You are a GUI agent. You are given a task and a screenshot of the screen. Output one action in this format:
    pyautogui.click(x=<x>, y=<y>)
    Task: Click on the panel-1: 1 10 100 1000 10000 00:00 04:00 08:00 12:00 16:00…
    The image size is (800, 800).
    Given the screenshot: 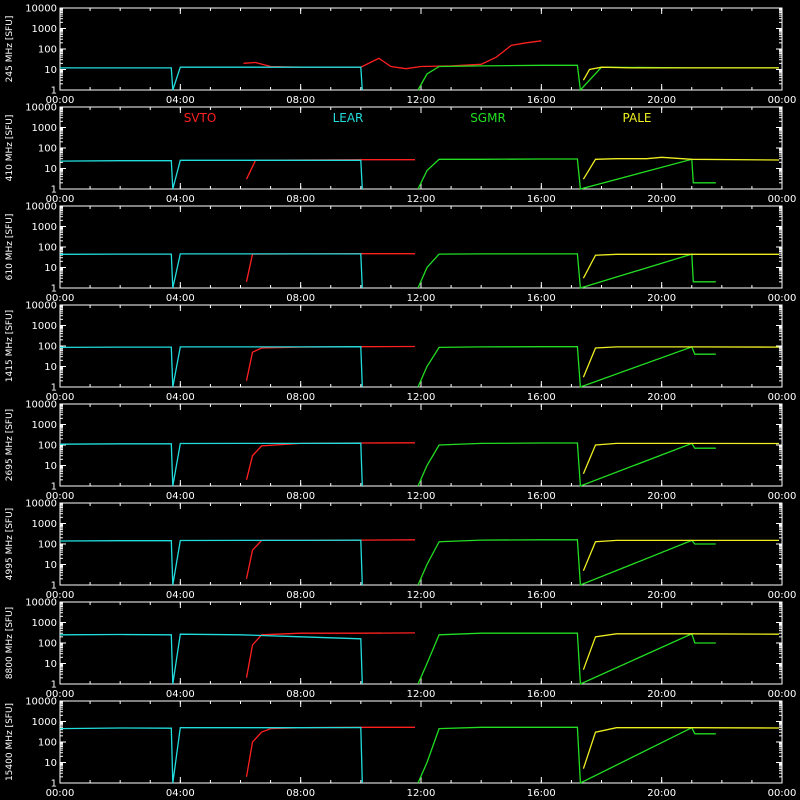 What is the action you would take?
    pyautogui.click(x=400, y=55)
    